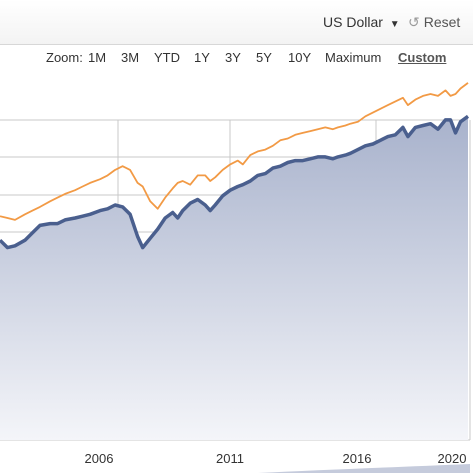  What do you see at coordinates (167, 57) in the screenshot?
I see `zoom-ytd: YTD` at bounding box center [167, 57].